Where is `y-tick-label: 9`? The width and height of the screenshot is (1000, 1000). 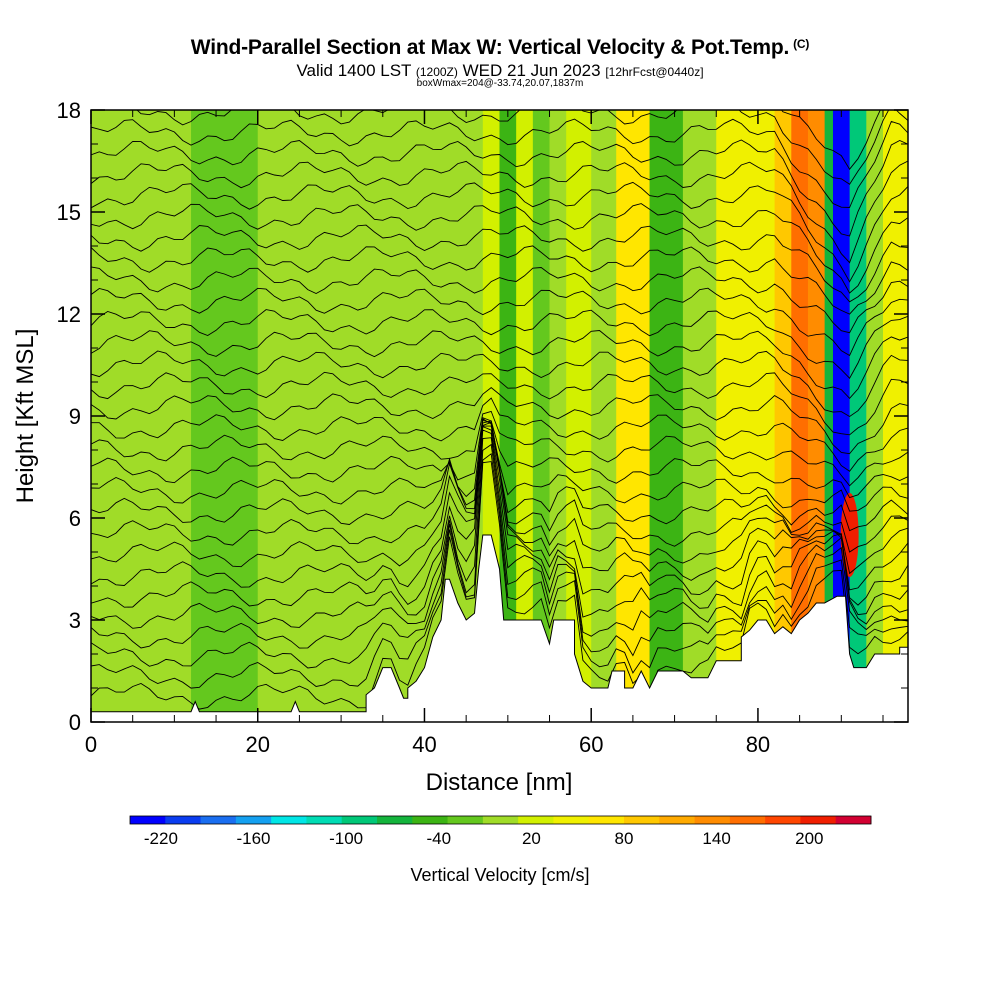 y-tick-label: 9 is located at coordinates (75, 416).